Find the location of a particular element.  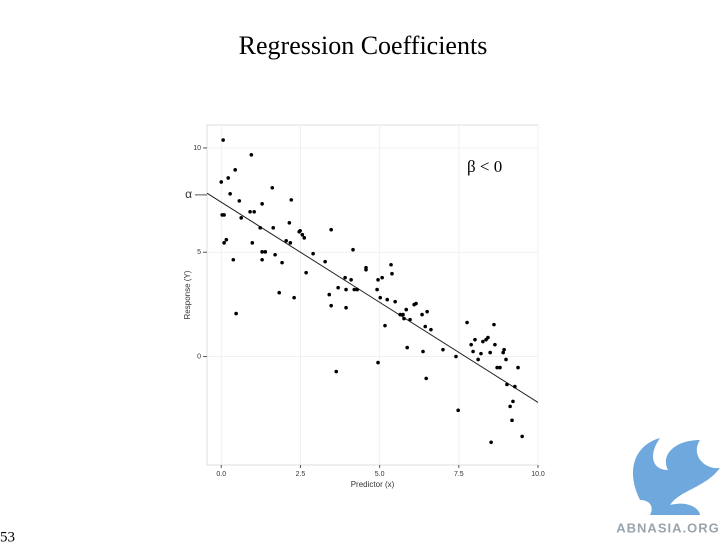

annotation: β < 0 is located at coordinates (484, 166).